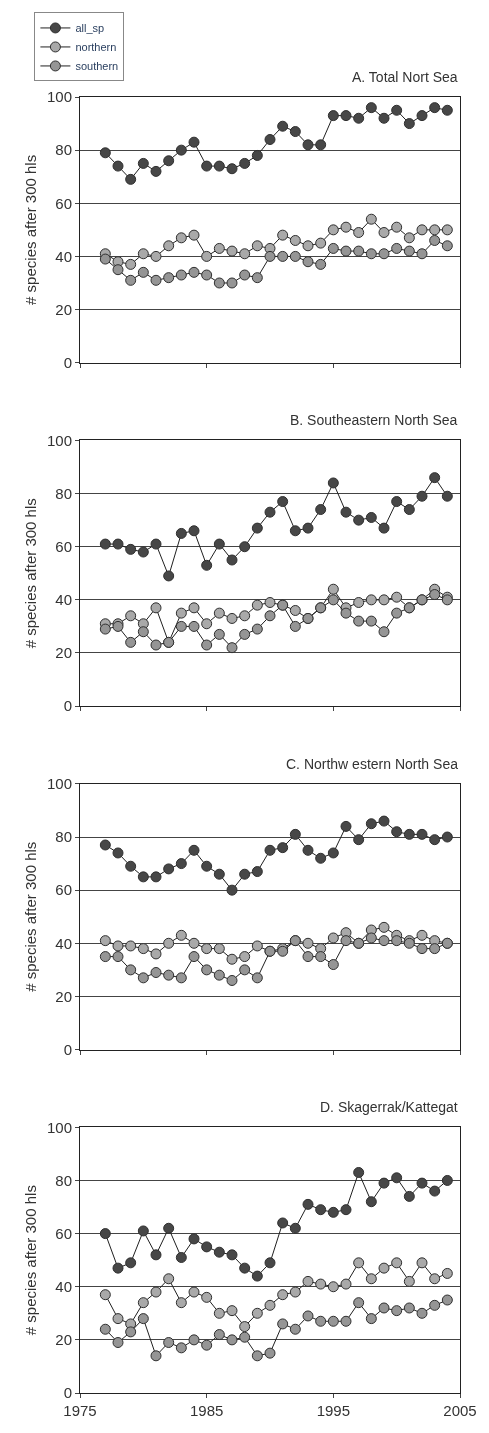 The height and width of the screenshot is (1433, 489). Describe the element at coordinates (405, 77) in the screenshot. I see `chart-title: A. Total Nort Sea` at that location.